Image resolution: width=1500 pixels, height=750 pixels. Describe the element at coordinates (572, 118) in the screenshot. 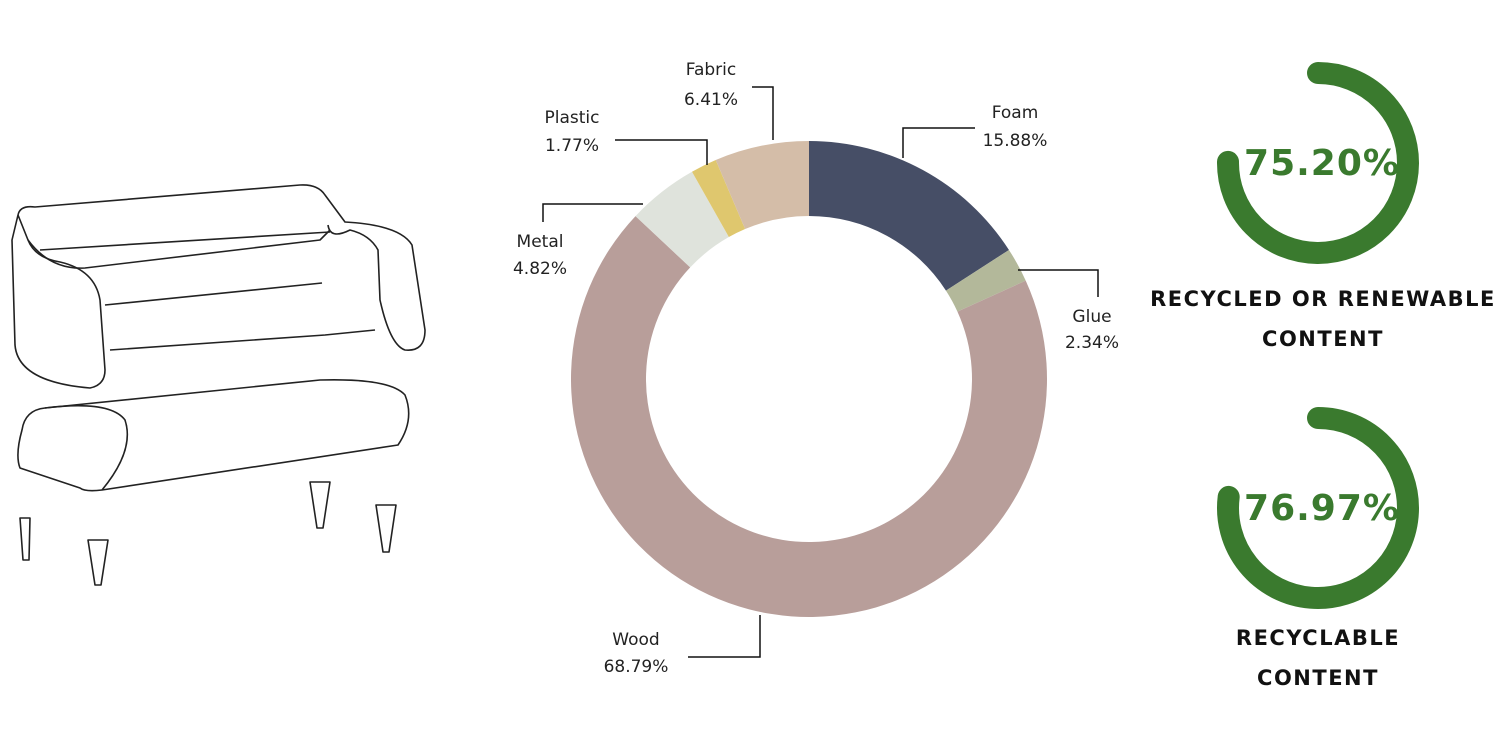

I see `slice-label: Plastic` at that location.